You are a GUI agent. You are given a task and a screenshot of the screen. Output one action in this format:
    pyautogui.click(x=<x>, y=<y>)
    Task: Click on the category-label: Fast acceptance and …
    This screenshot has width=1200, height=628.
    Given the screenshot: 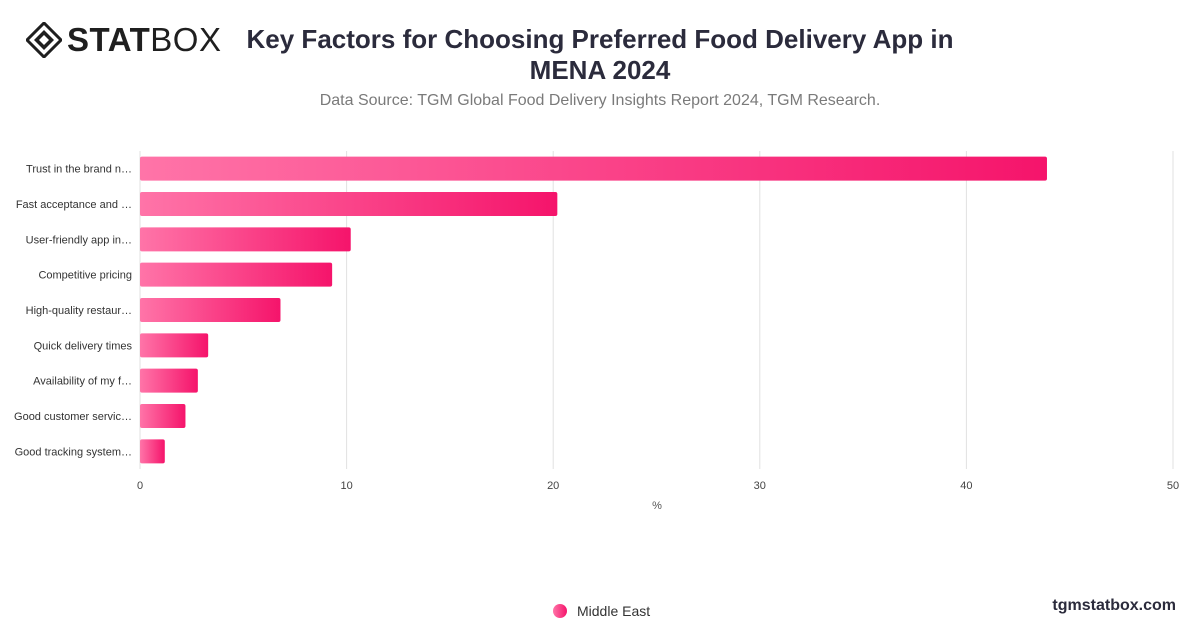 What is the action you would take?
    pyautogui.click(x=74, y=205)
    